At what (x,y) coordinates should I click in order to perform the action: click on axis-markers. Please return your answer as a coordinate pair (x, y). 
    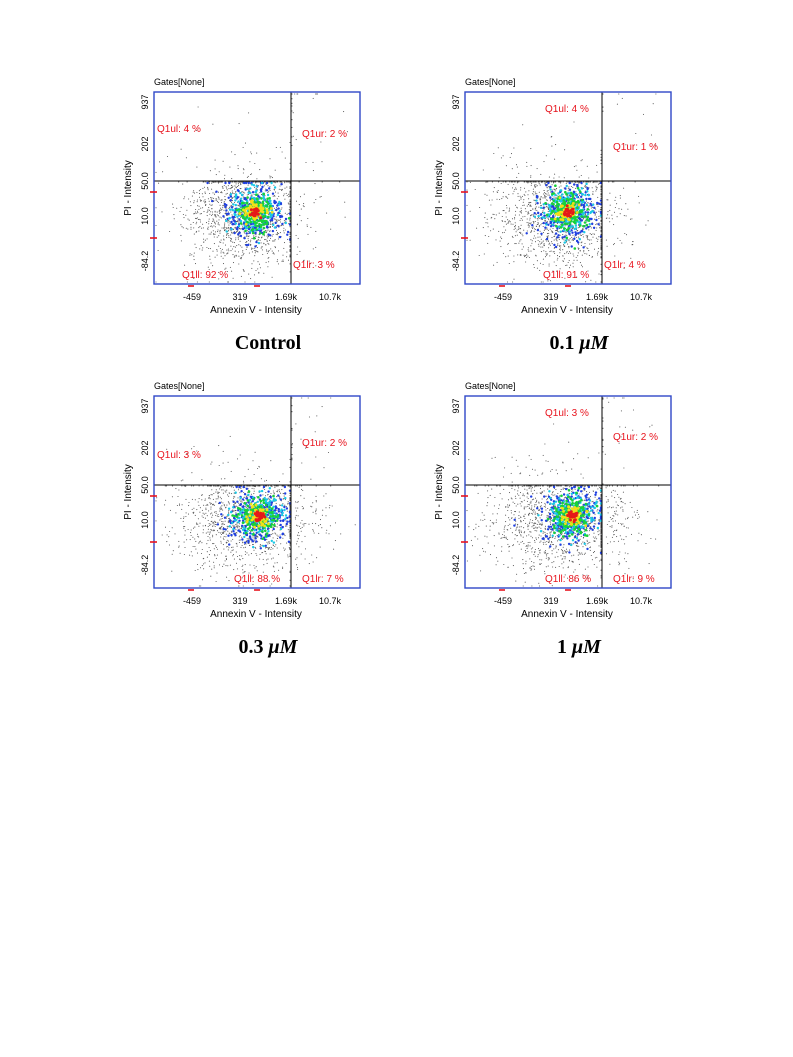
    Looking at the image, I should click on (205, 239).